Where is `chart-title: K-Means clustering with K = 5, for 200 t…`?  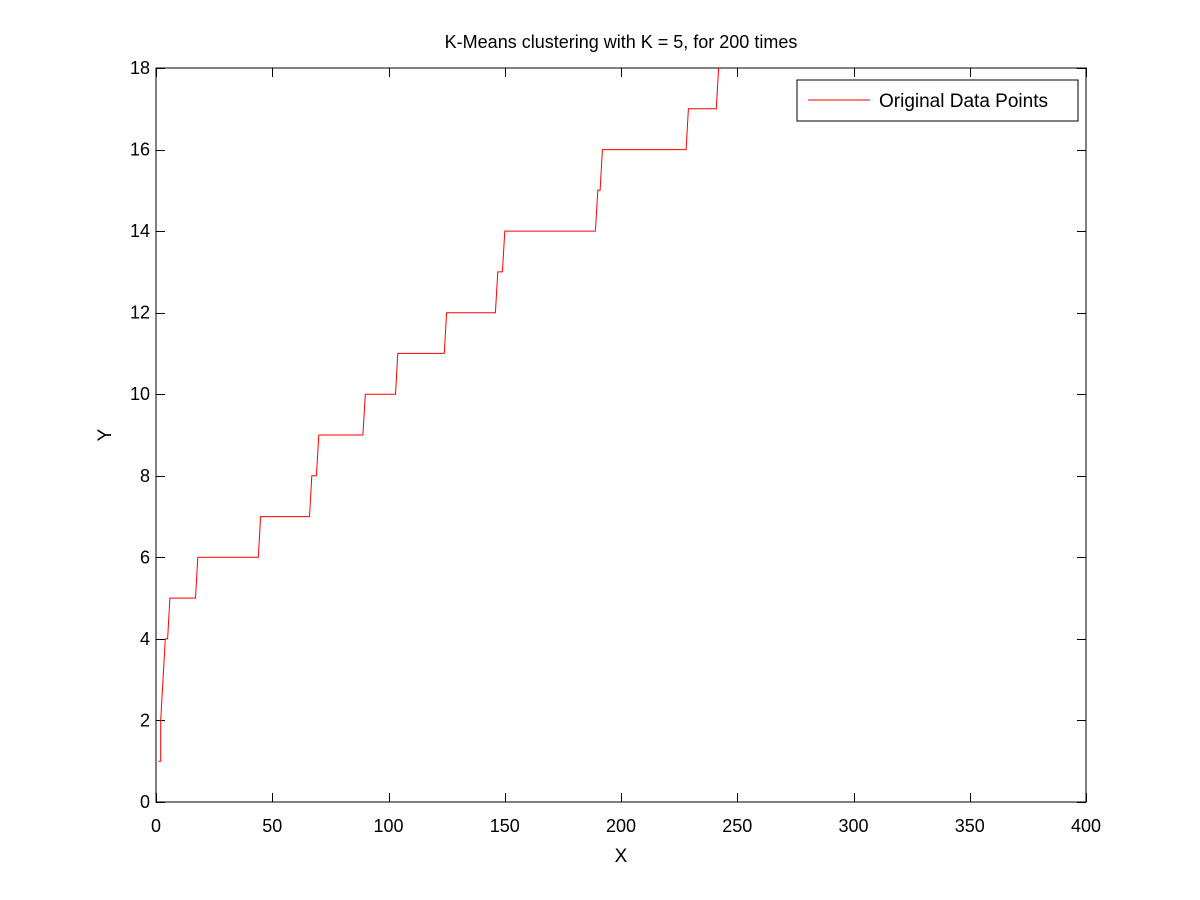 chart-title: K-Means clustering with K = 5, for 200 t… is located at coordinates (621, 42).